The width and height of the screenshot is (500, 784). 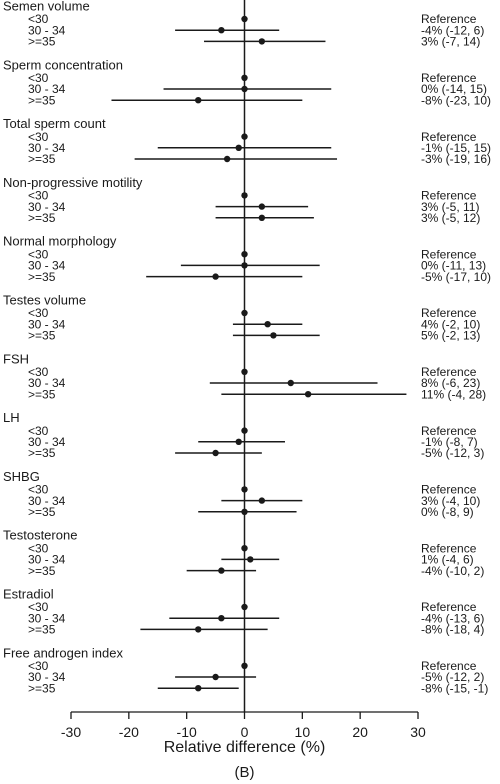 I want to click on x-tick-label: 20, so click(x=360, y=732).